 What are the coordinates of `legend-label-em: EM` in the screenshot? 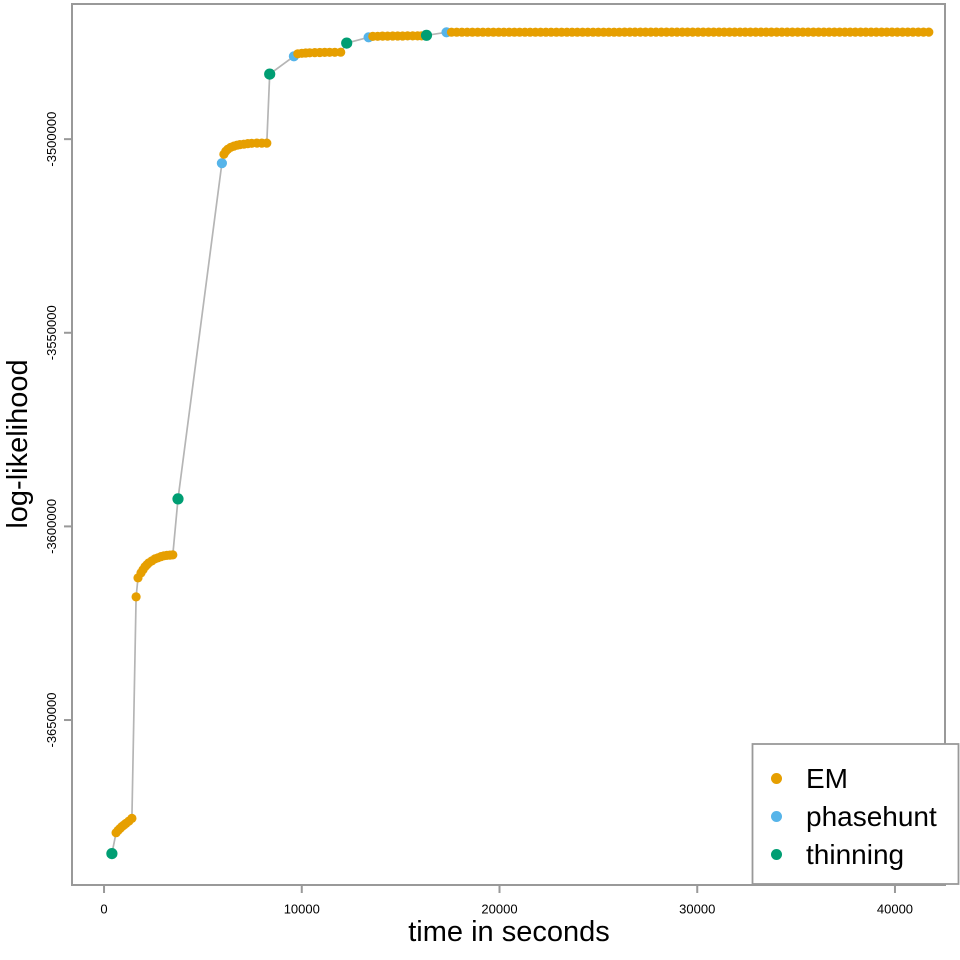 It's located at (827, 778).